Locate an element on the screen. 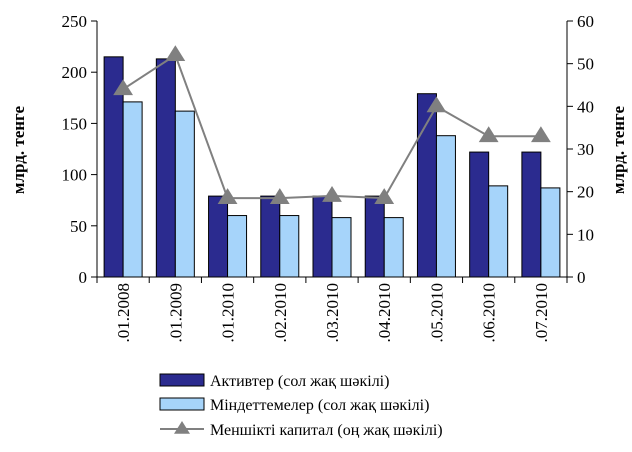  right-tick-label-4: 40 is located at coordinates (585, 106).